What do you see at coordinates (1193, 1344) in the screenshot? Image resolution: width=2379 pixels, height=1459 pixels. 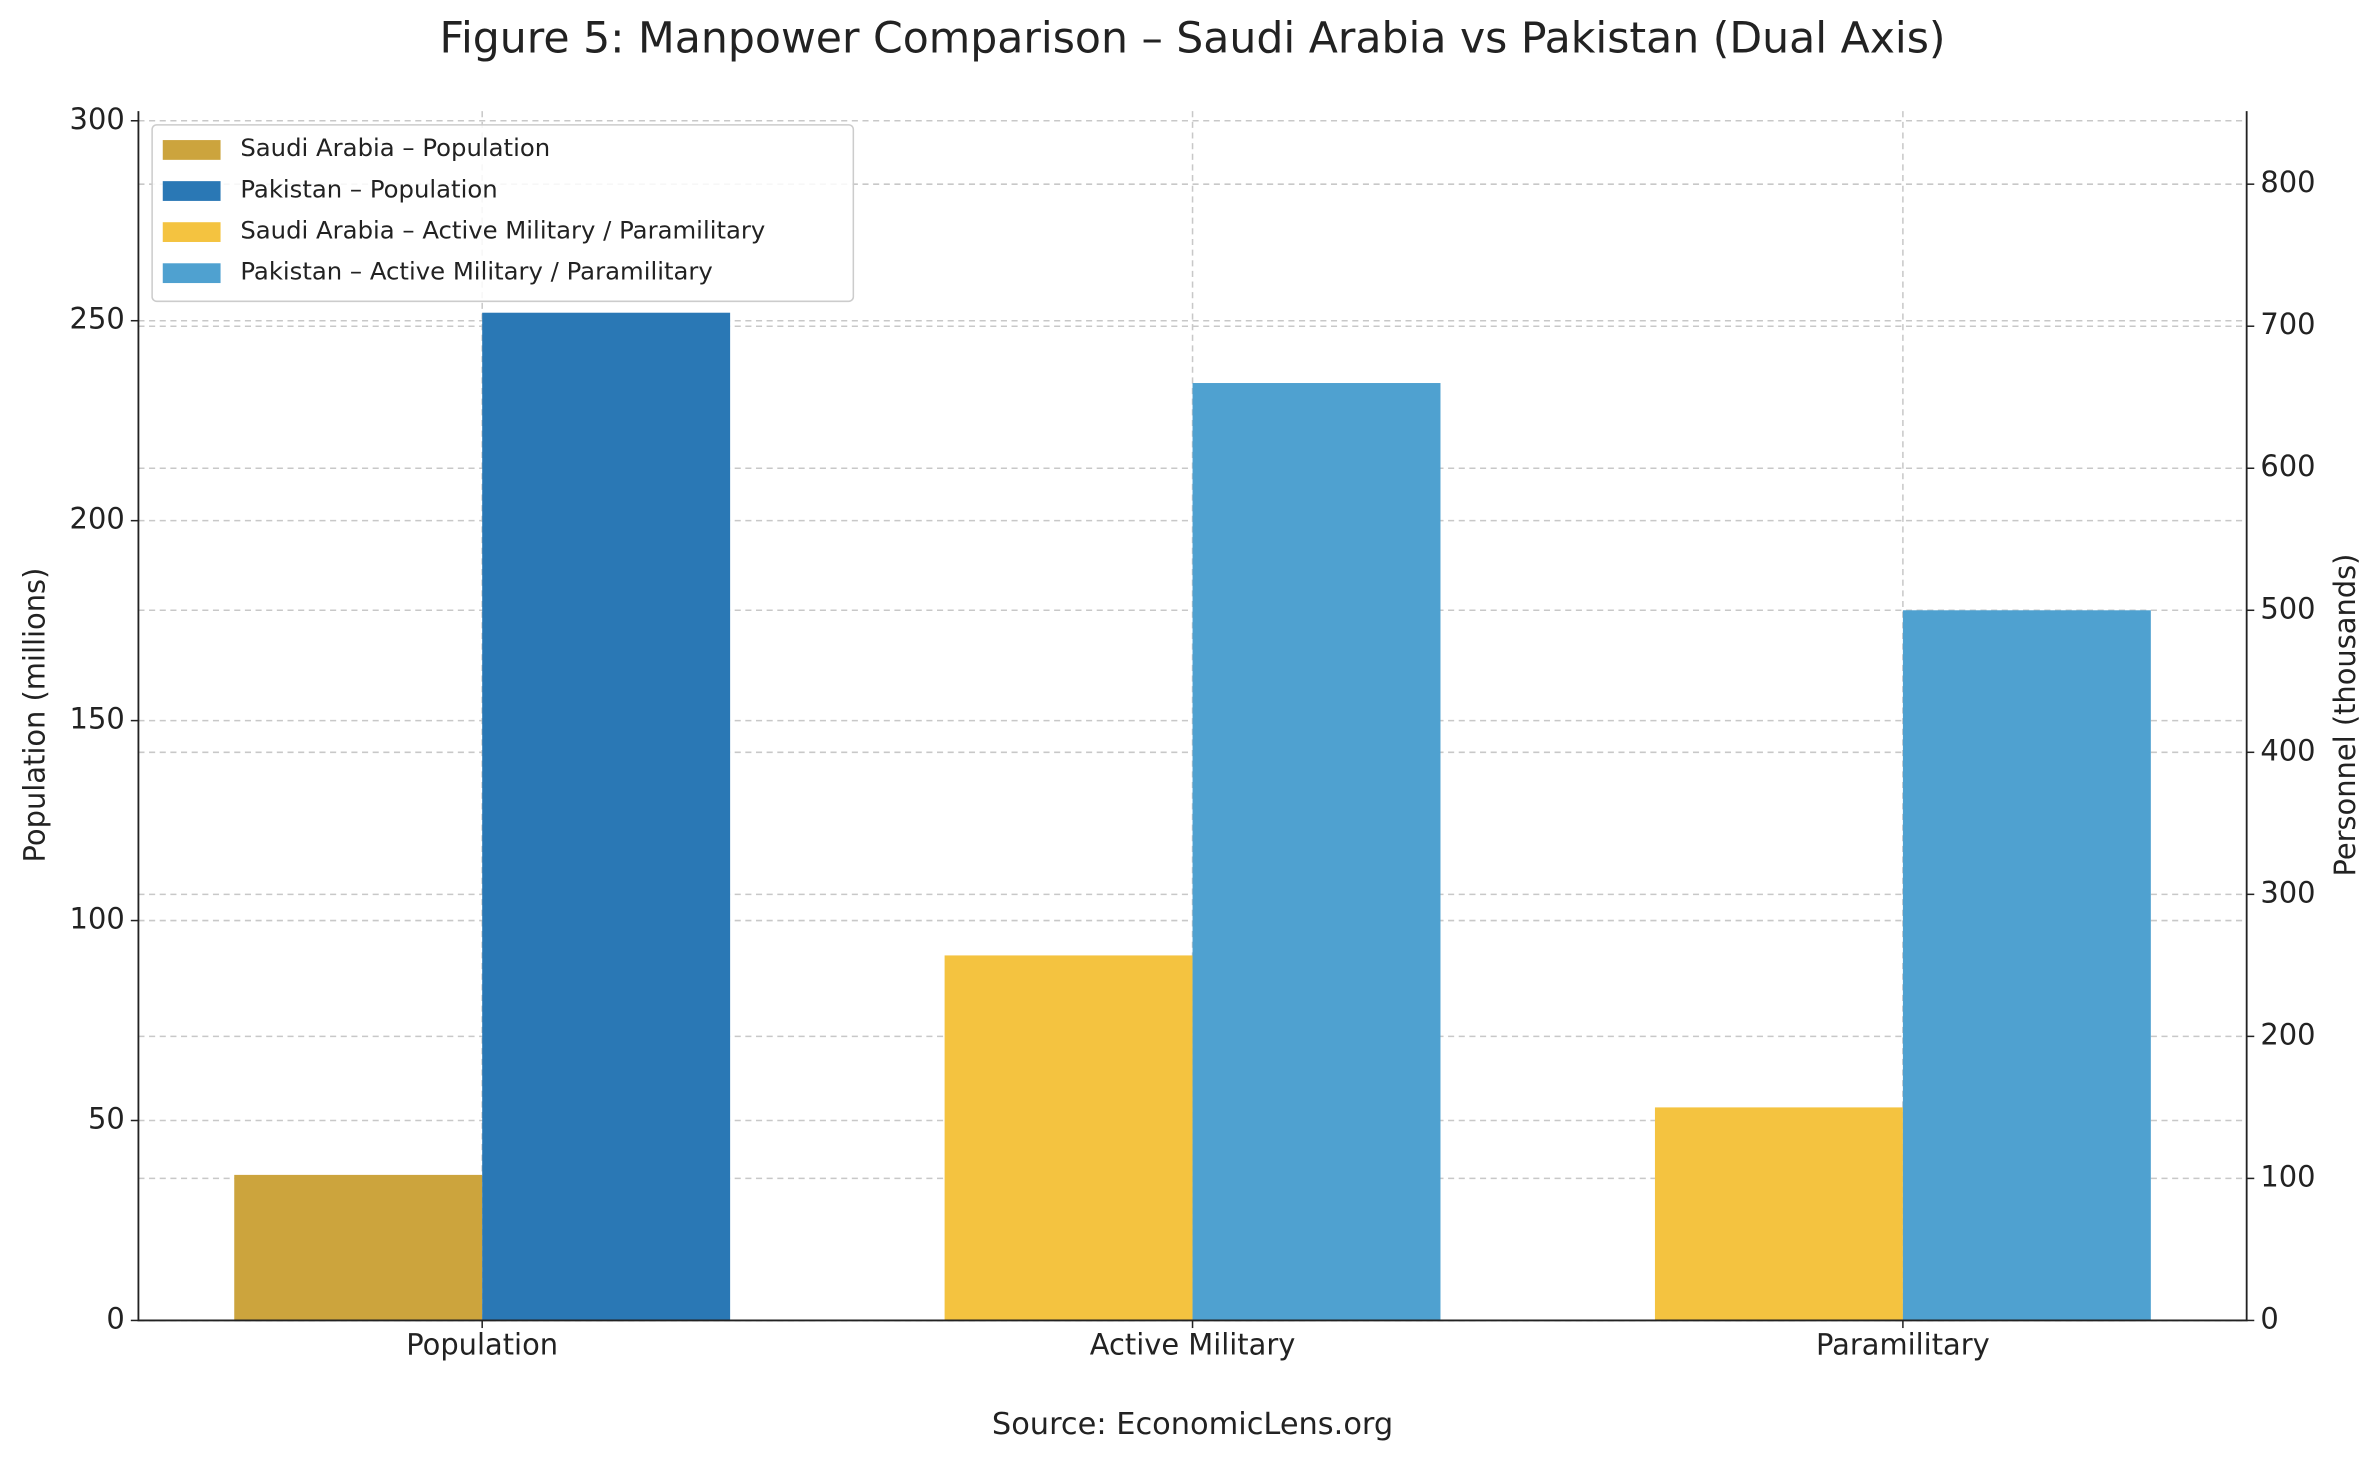 I see `x-tick-label: Active Military` at bounding box center [1193, 1344].